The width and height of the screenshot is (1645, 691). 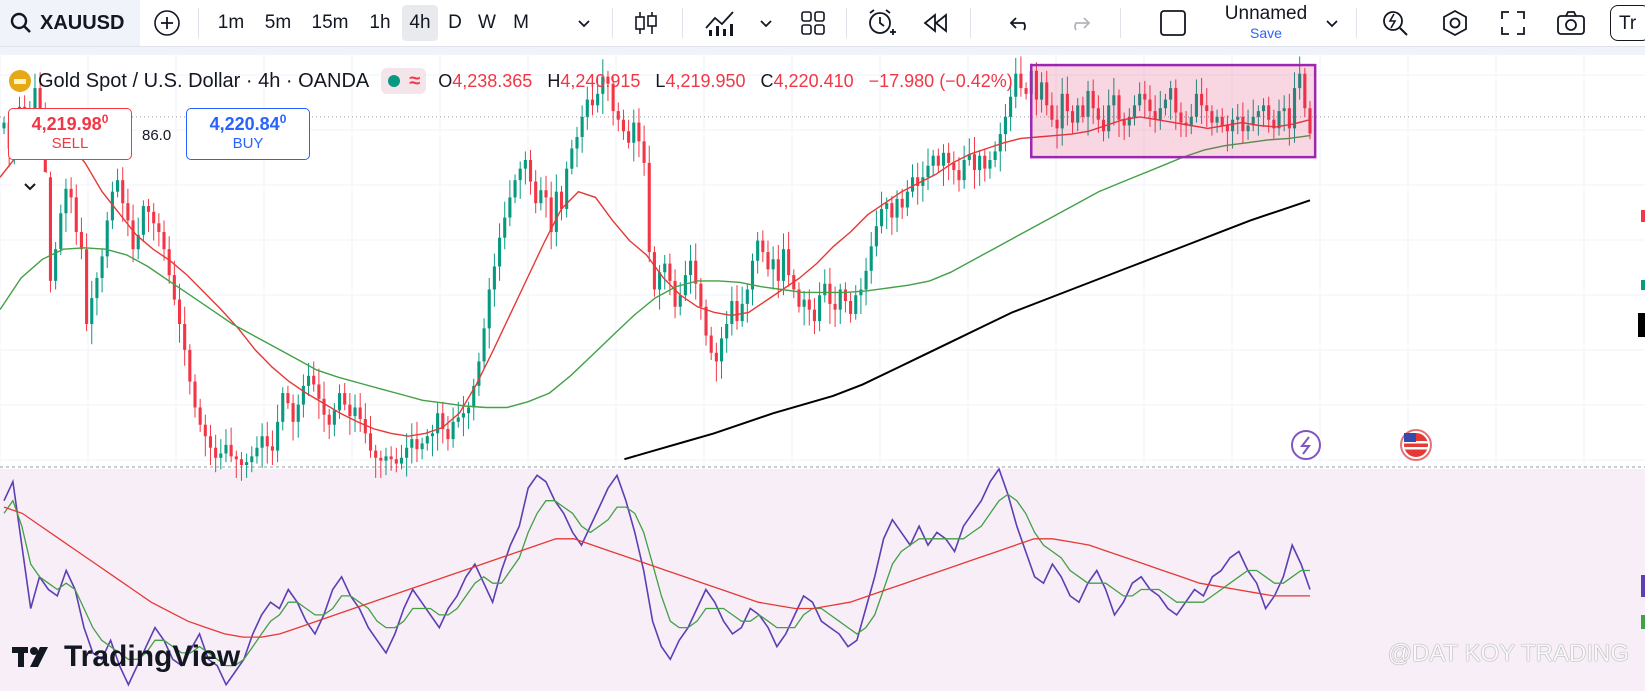 I want to click on timeframe-5m: 5m, so click(x=278, y=22).